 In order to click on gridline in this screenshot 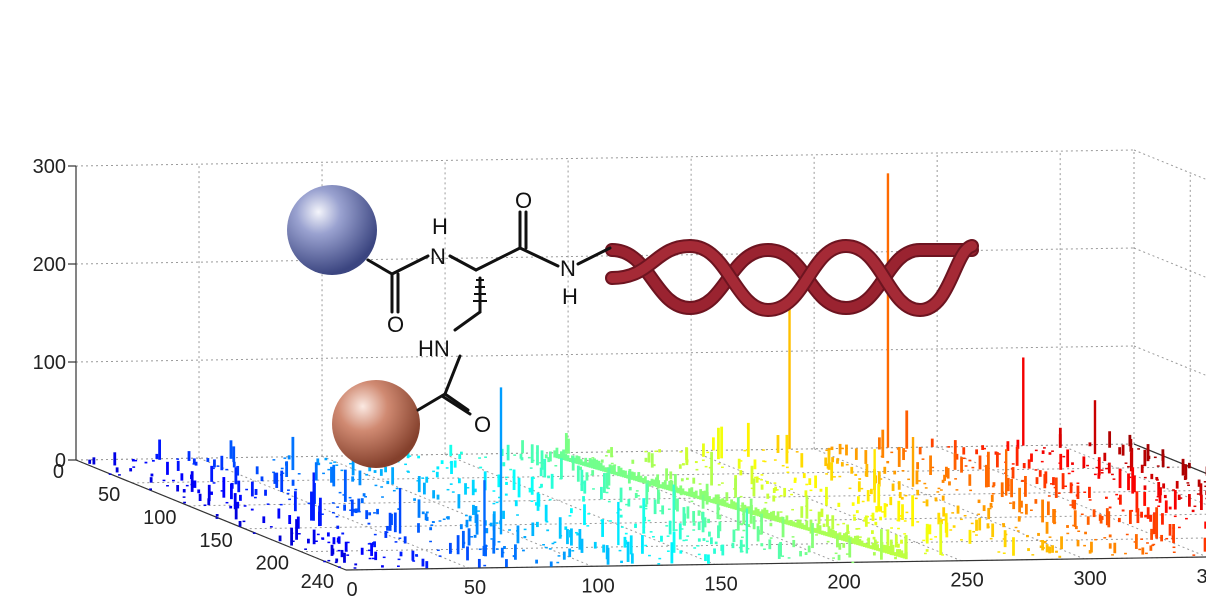, I will do `click(605, 354)`.